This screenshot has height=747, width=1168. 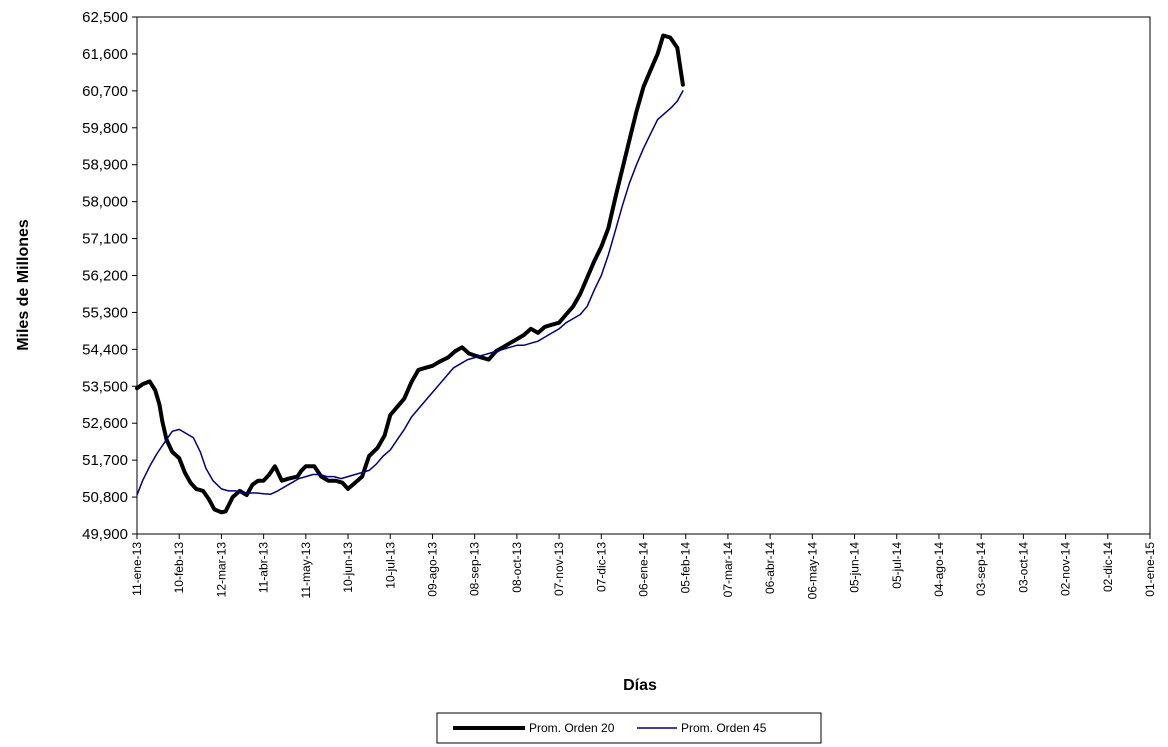 What do you see at coordinates (390, 565) in the screenshot?
I see `x-tick-label: 10-jul-13` at bounding box center [390, 565].